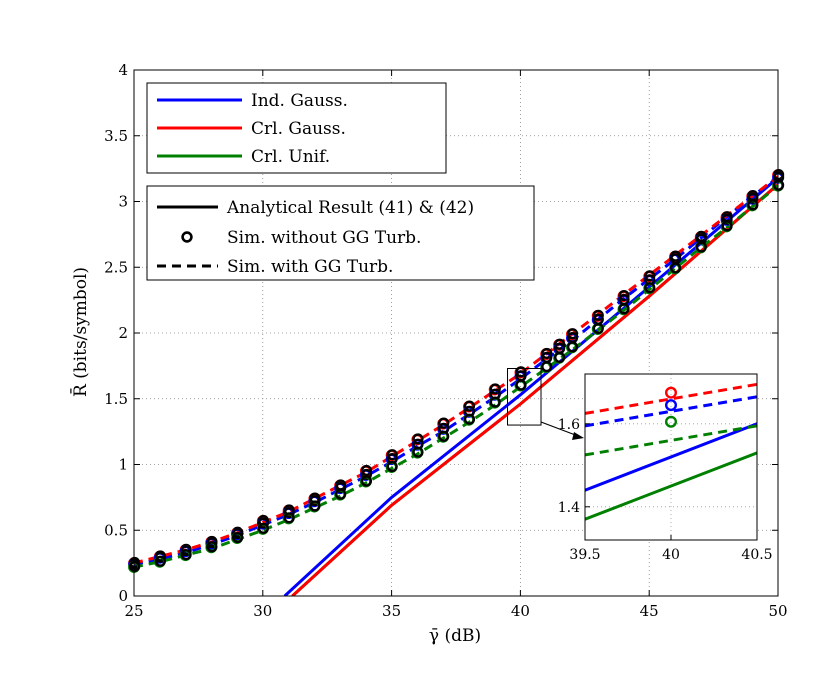 This screenshot has width=830, height=687. Describe the element at coordinates (584, 555) in the screenshot. I see `inset-x-tick-label: 39.5` at that location.